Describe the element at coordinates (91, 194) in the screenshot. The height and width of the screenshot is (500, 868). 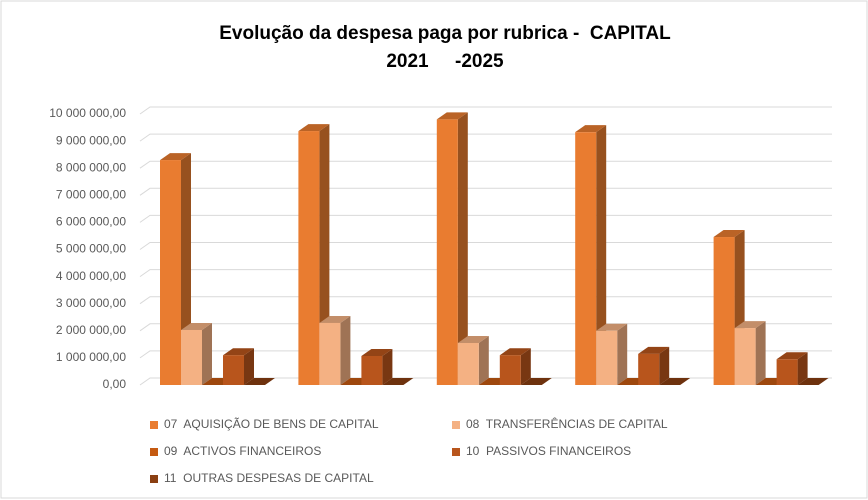
I see `y-tick-label: 7 000 000,00` at that location.